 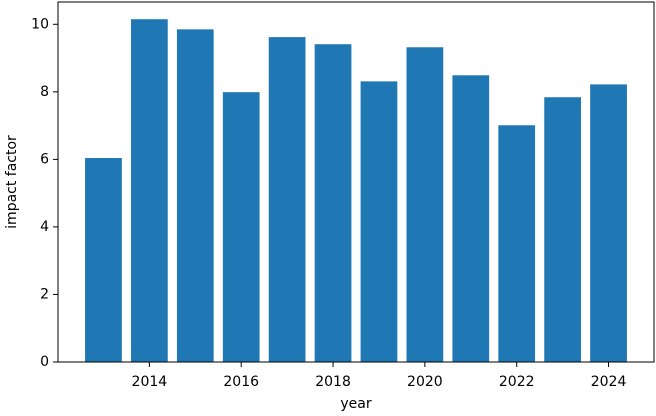 What do you see at coordinates (12, 182) in the screenshot?
I see `y-axis-label: impact factor` at bounding box center [12, 182].